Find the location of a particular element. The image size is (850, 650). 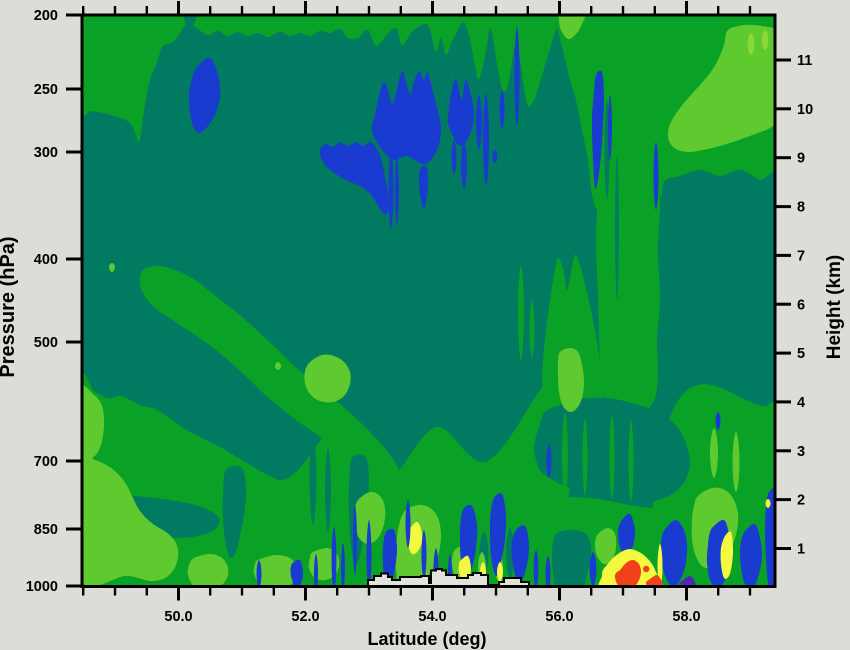

svg-text: 3 is located at coordinates (801, 452).